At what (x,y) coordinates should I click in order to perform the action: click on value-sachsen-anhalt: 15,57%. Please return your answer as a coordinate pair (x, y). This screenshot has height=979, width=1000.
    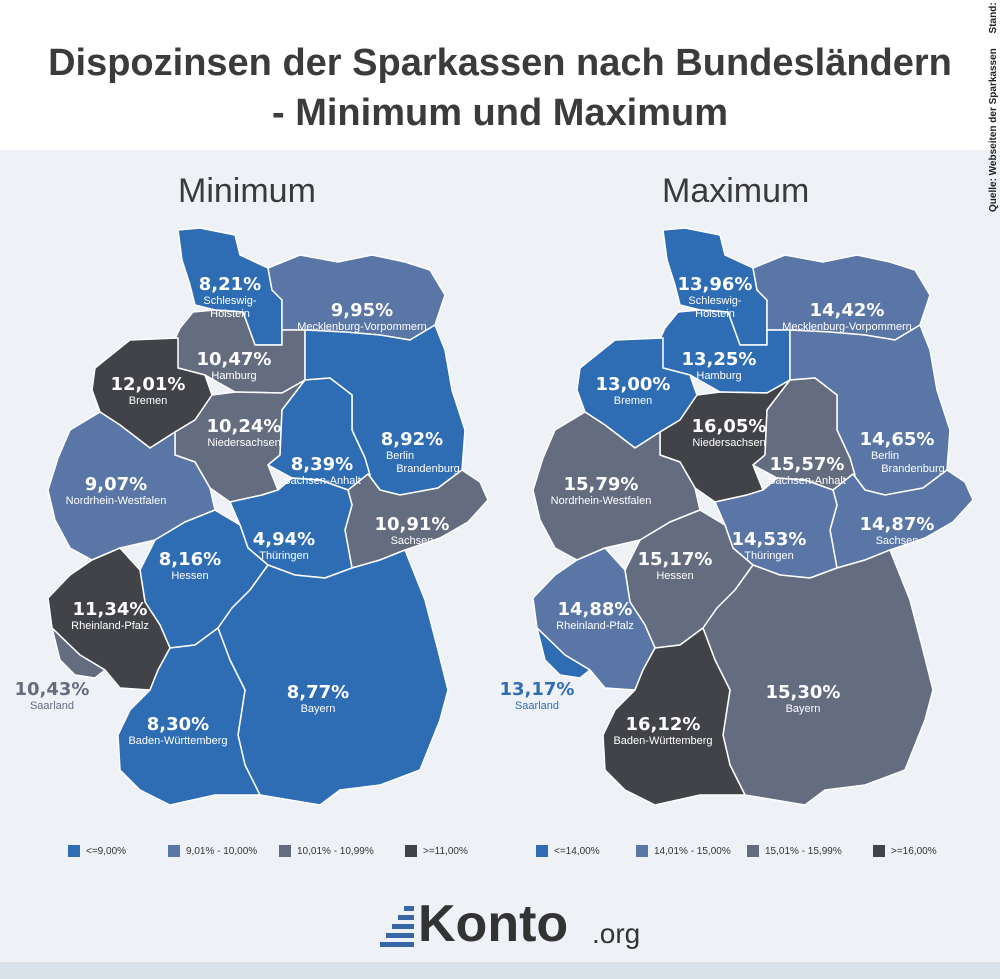
    Looking at the image, I should click on (807, 464).